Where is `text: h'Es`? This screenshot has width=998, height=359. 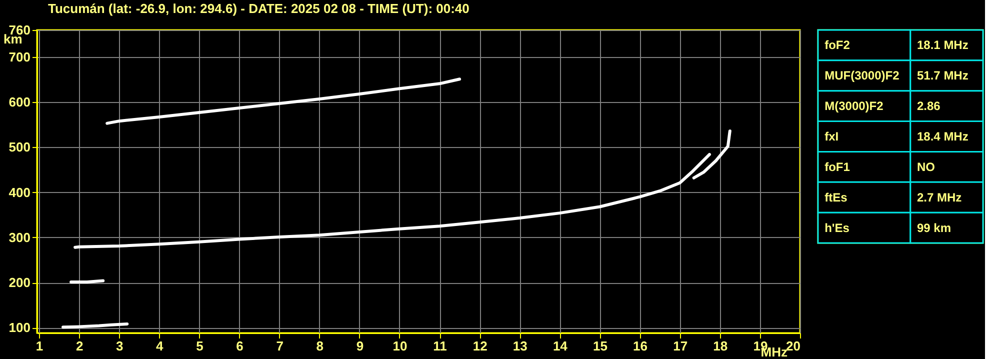
text: h'Es is located at coordinates (837, 227).